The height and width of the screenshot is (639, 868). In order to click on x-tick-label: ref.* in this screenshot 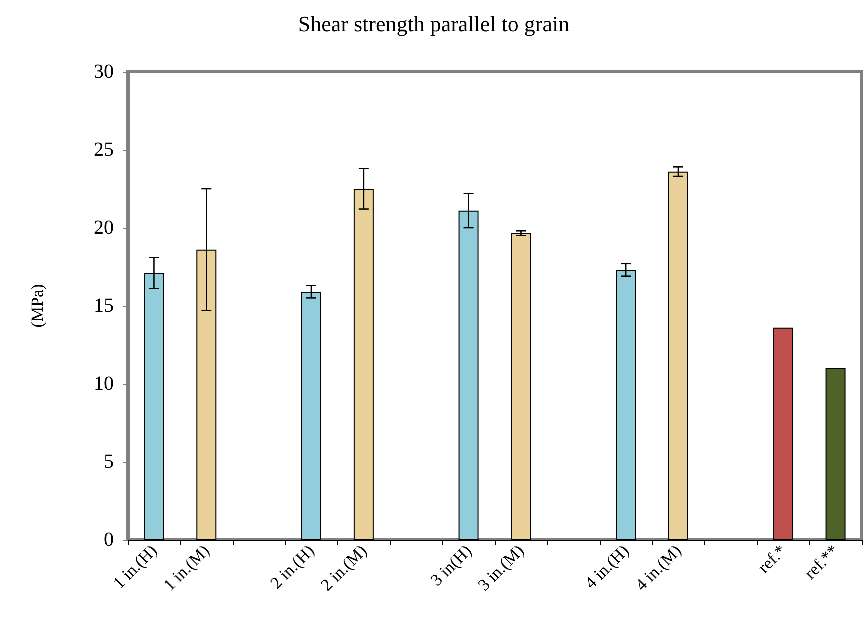, I will do `click(772, 559)`.